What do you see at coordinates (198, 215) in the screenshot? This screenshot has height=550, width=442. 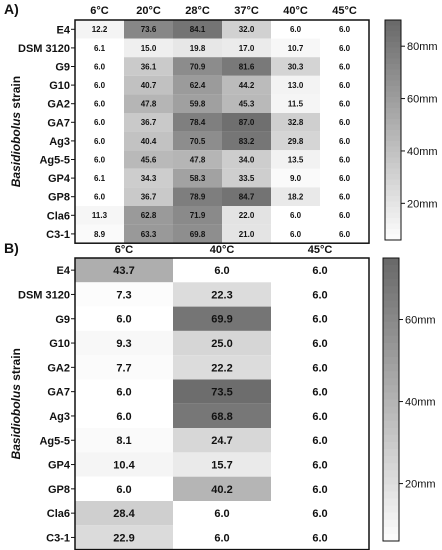 I see `cell-value-label: 71.9` at bounding box center [198, 215].